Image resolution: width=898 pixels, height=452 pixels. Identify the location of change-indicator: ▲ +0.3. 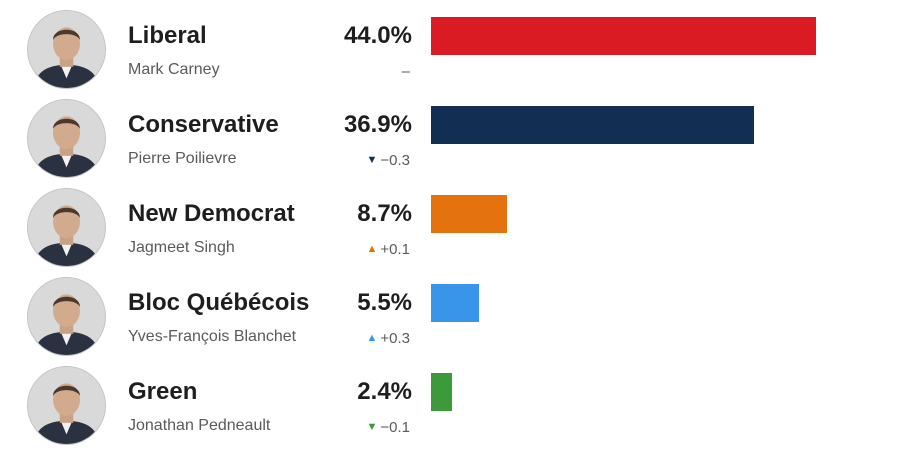
(388, 338).